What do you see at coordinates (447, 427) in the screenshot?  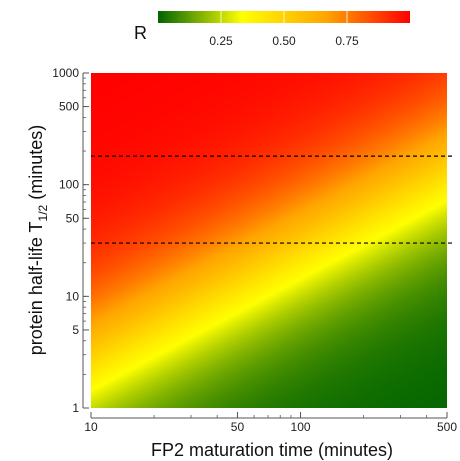 I see `x-tick-label: 500` at bounding box center [447, 427].